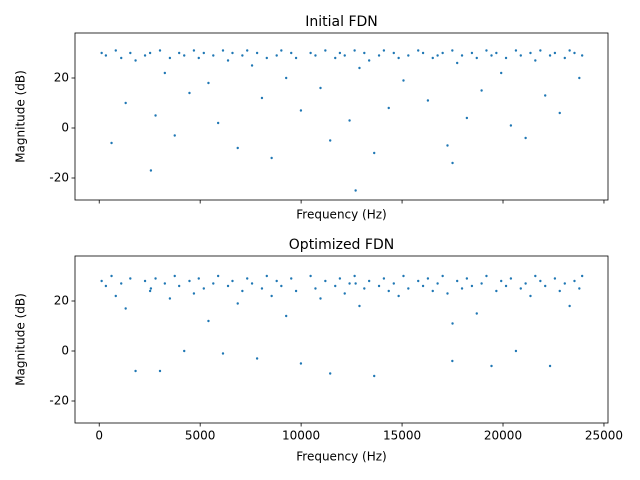 The width and height of the screenshot is (640, 480). What do you see at coordinates (301, 436) in the screenshot?
I see `x-tick-label: 10000` at bounding box center [301, 436].